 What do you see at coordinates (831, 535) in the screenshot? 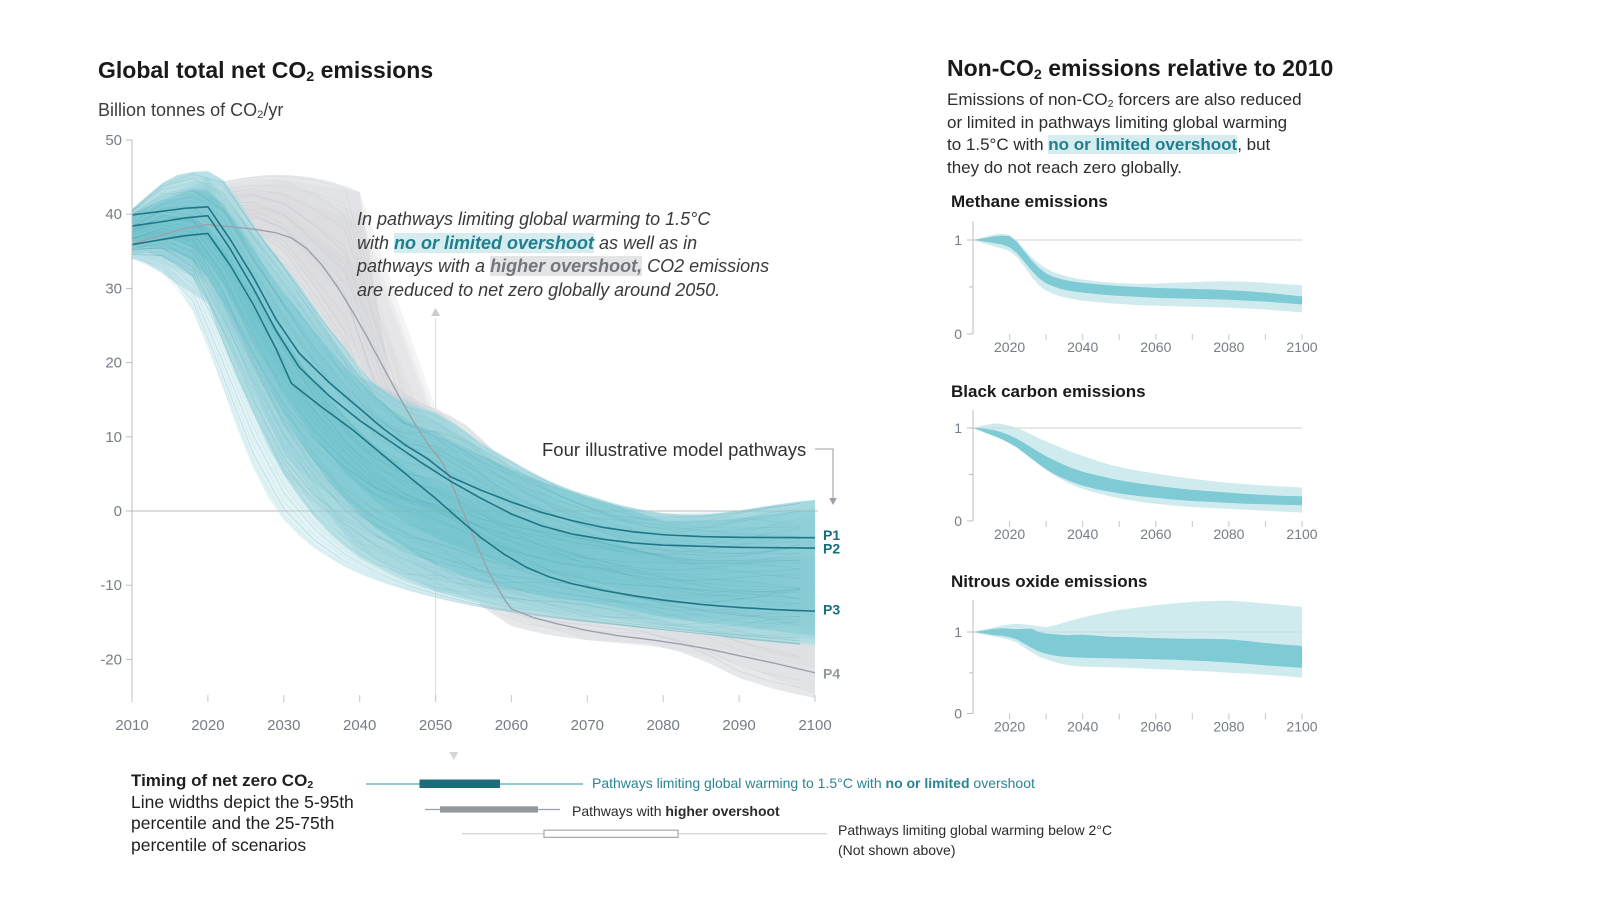
I see `svg-text: P1` at bounding box center [831, 535].